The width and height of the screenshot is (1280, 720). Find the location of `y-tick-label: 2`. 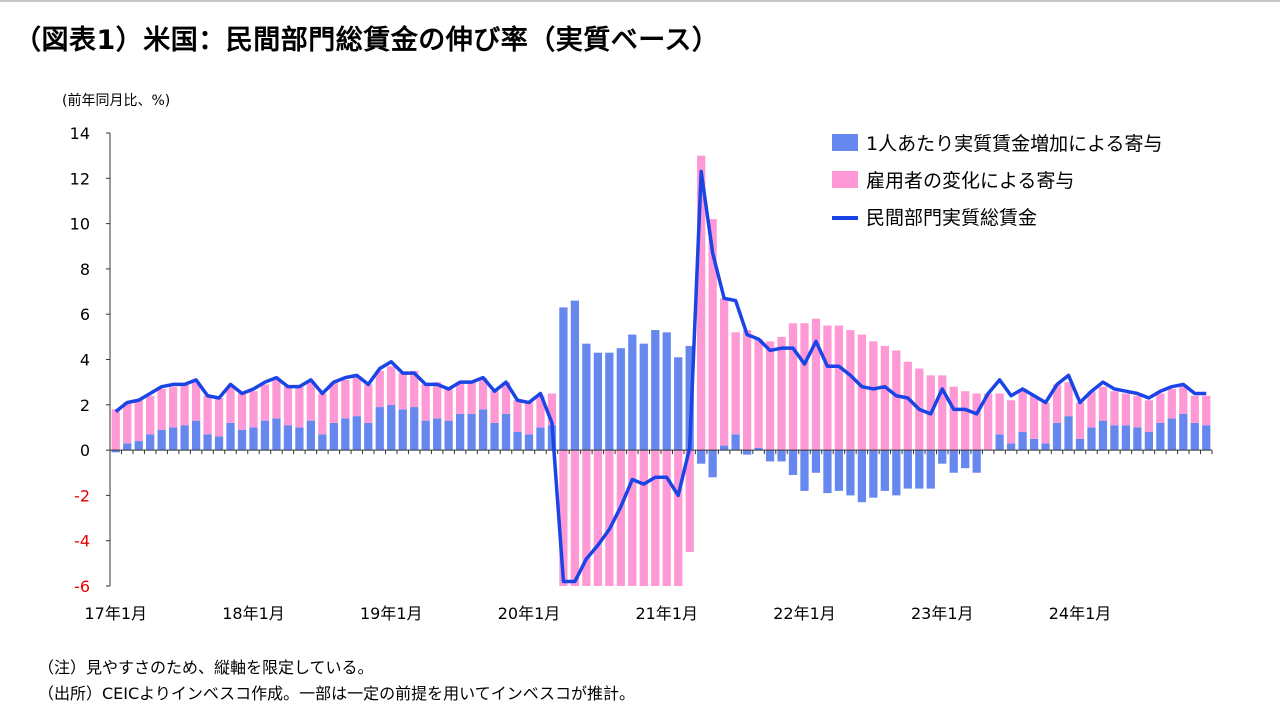

y-tick-label: 2 is located at coordinates (85, 405).